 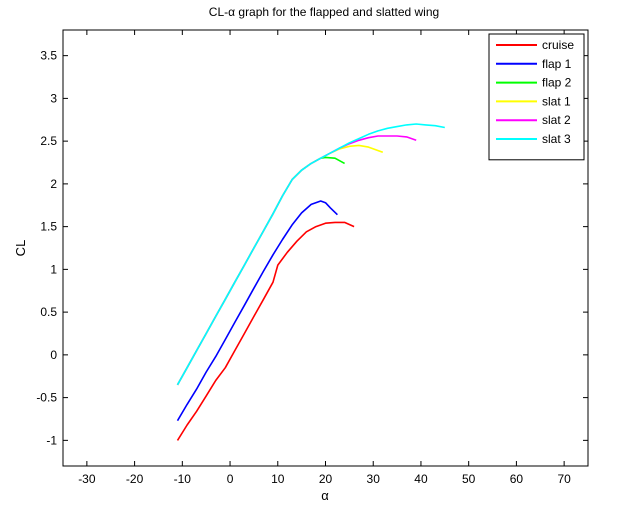 What do you see at coordinates (556, 139) in the screenshot?
I see `legend-label-slat-3: slat 3` at bounding box center [556, 139].